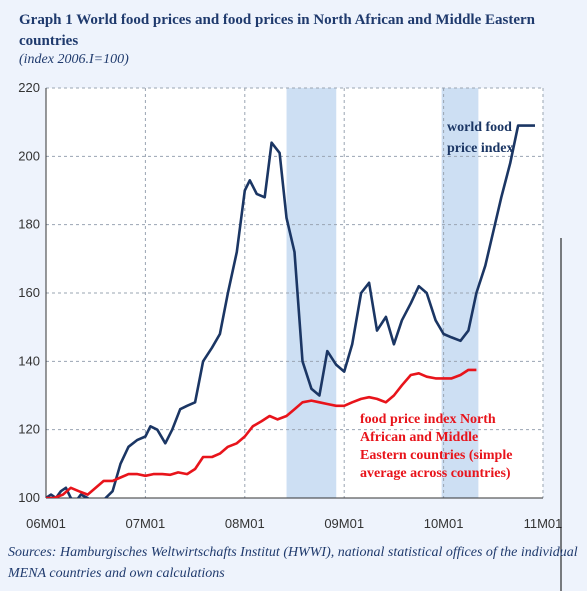 This screenshot has width=587, height=591. What do you see at coordinates (74, 59) in the screenshot?
I see `chart-subtitle: (index 2006.I=100)` at bounding box center [74, 59].